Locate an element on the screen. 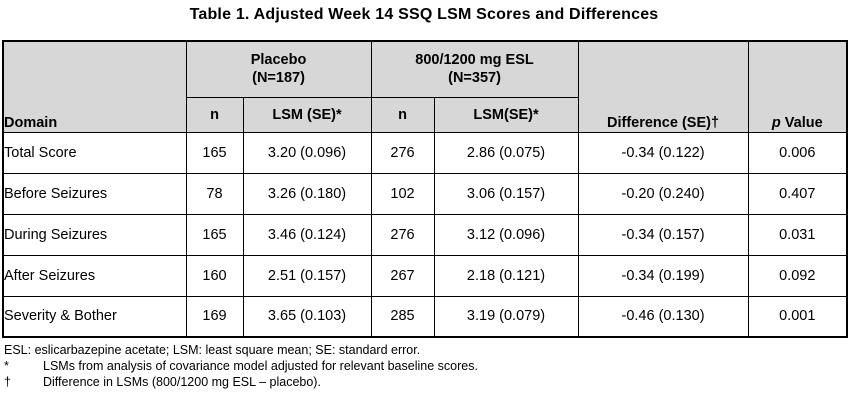  pvalue-p-italic: p is located at coordinates (776, 122).